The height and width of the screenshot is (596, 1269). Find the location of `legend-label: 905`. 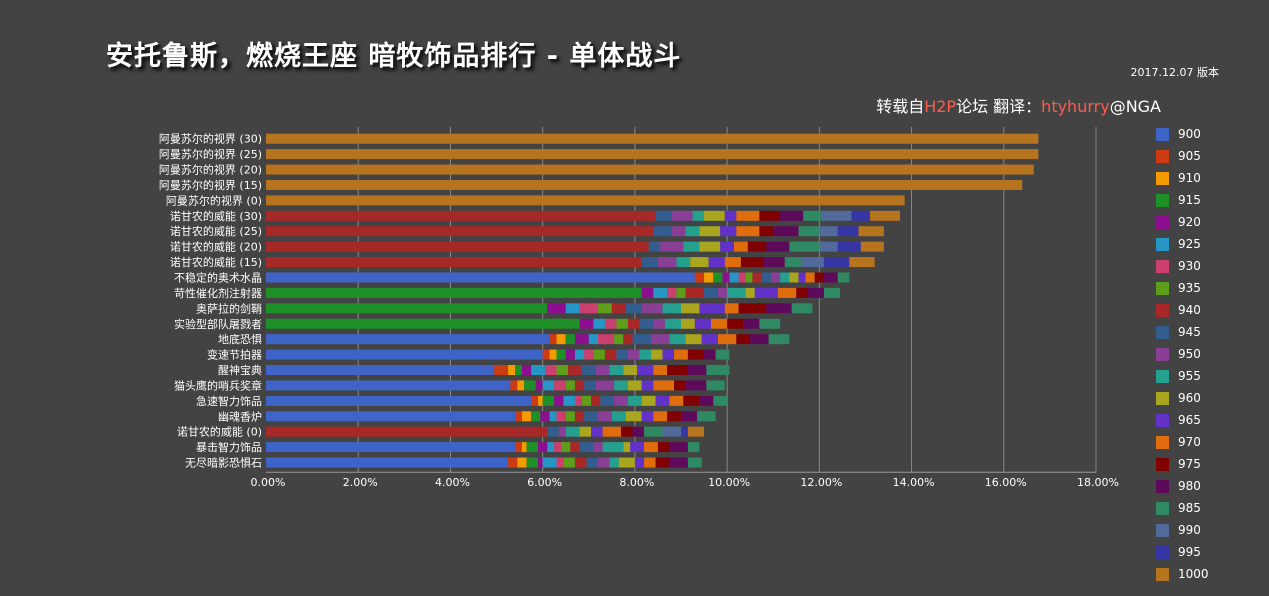

legend-label: 905 is located at coordinates (1189, 156).